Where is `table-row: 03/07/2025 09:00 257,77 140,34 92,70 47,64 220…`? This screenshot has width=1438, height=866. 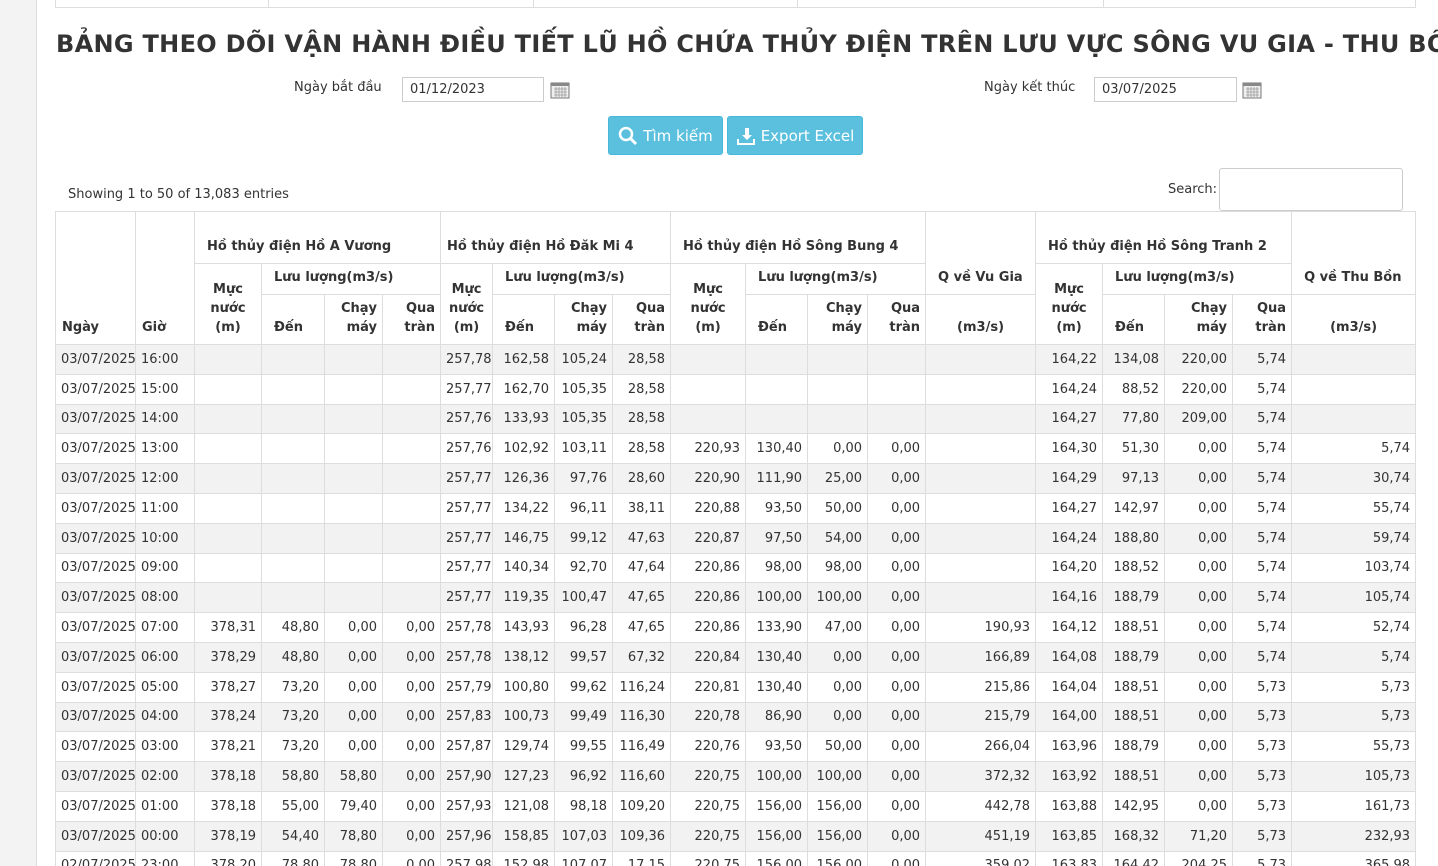 table-row: 03/07/2025 09:00 257,77 140,34 92,70 47,64 220… is located at coordinates (736, 568).